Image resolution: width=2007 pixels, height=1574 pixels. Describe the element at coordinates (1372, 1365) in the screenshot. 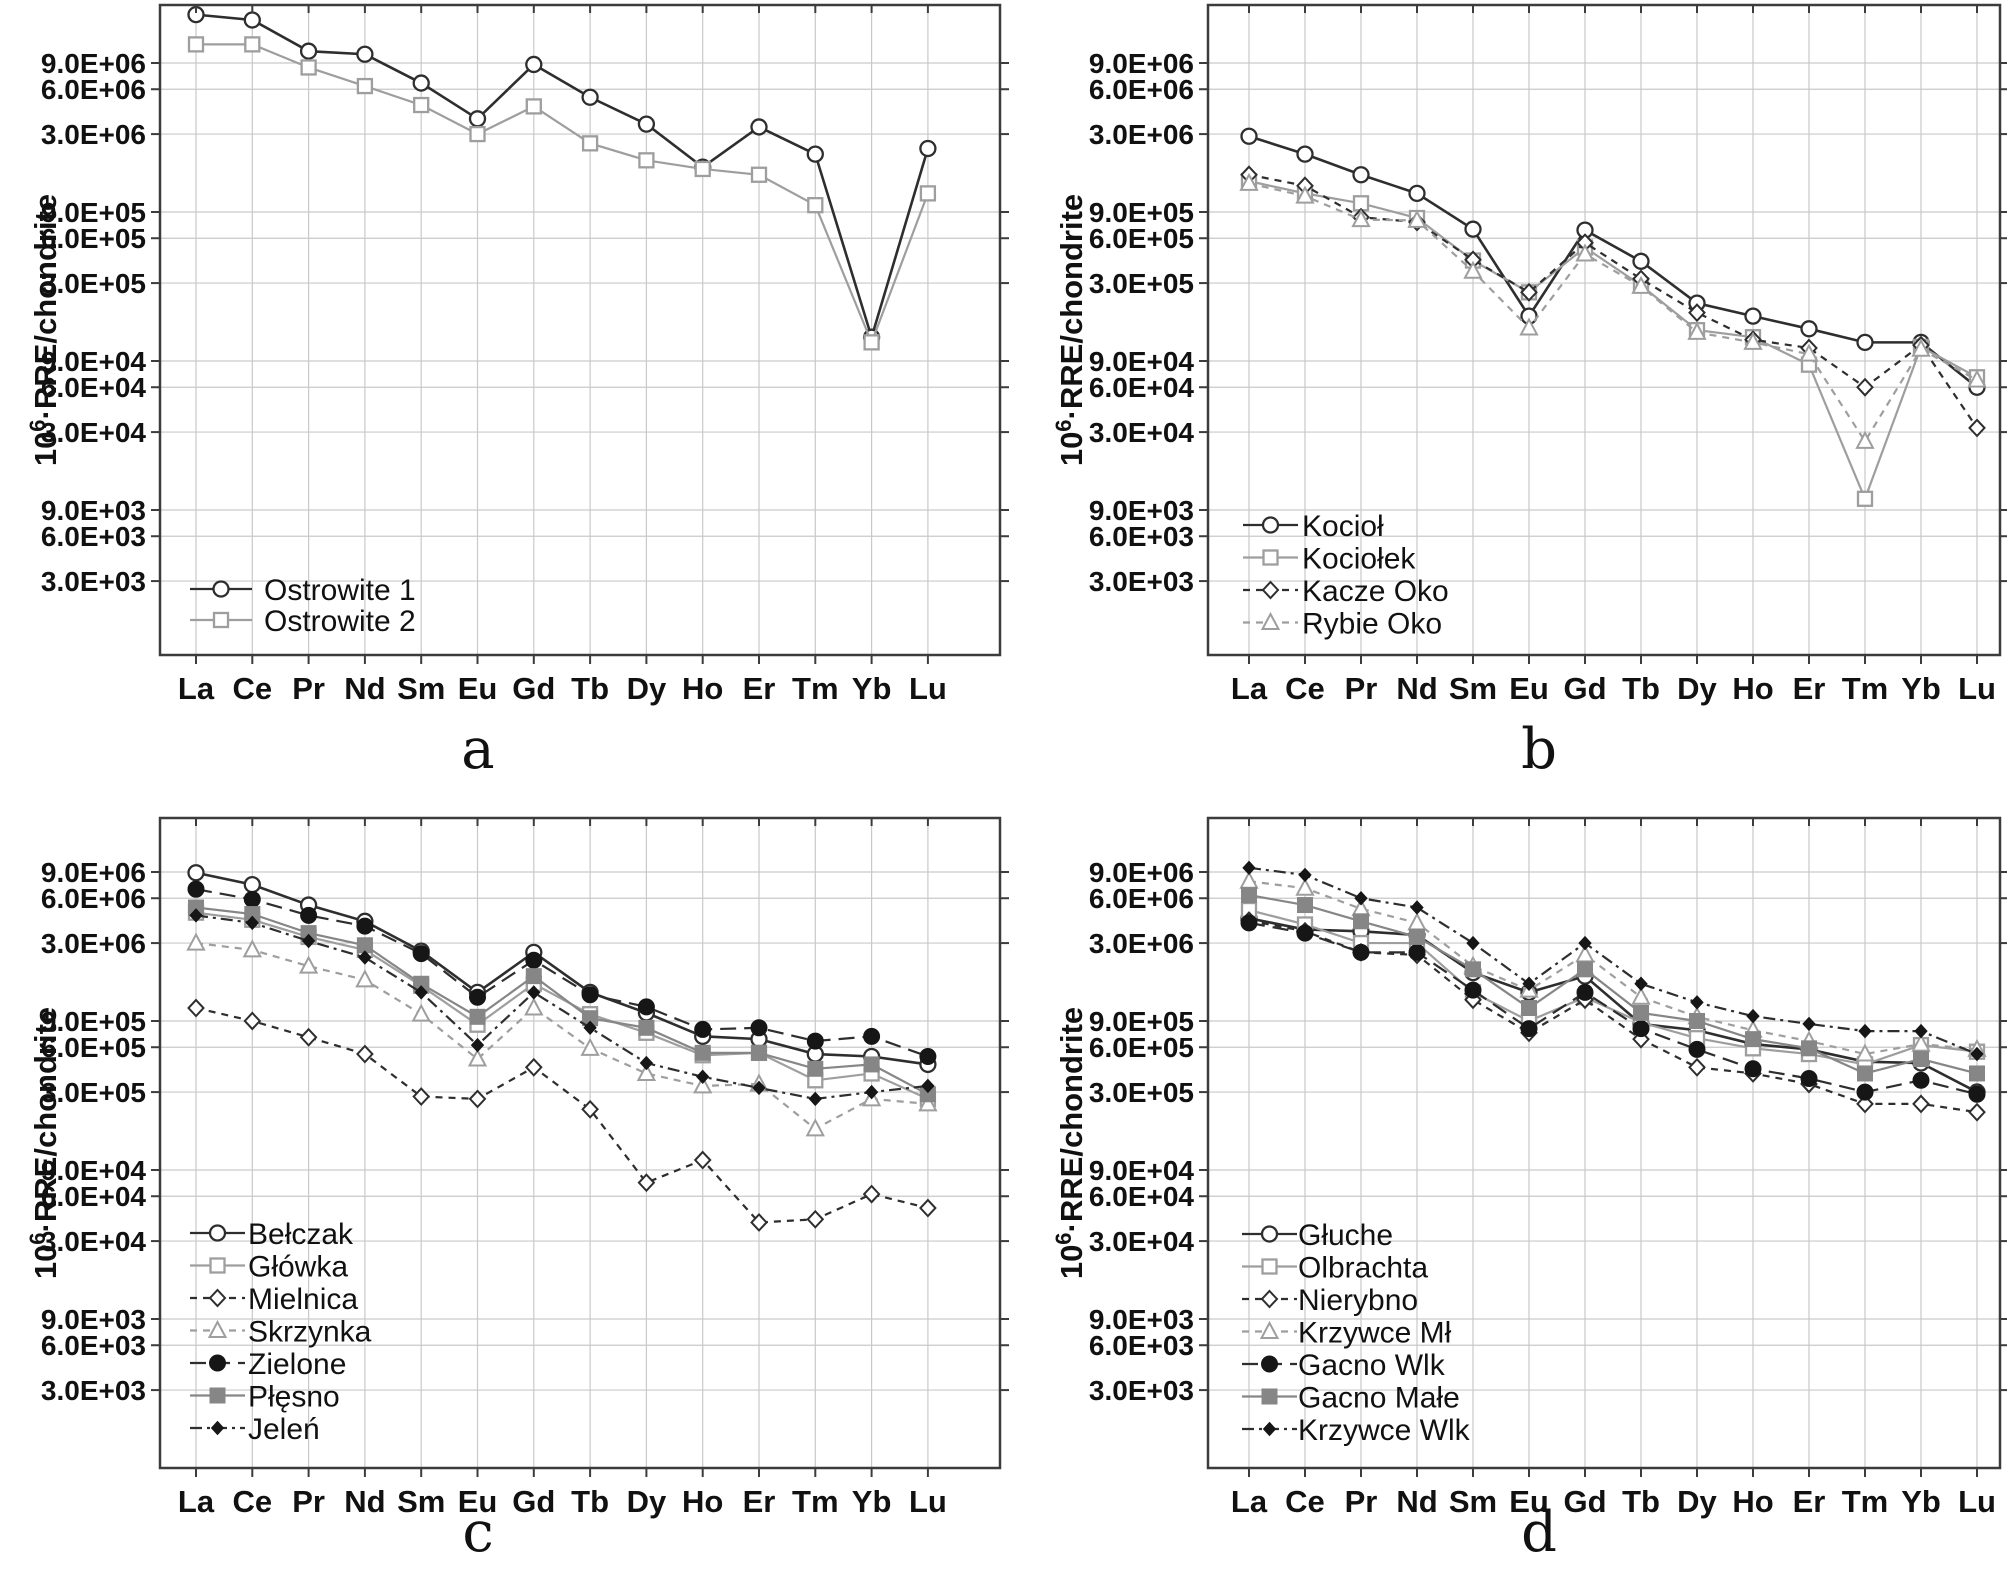

I see `legend-label: Gacno Wlk` at that location.